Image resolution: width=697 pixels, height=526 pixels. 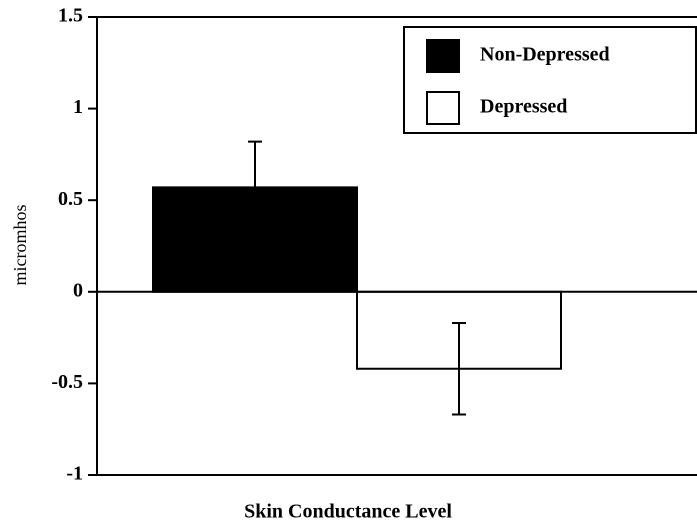 I want to click on y-tick-label: 0, so click(x=78, y=290).